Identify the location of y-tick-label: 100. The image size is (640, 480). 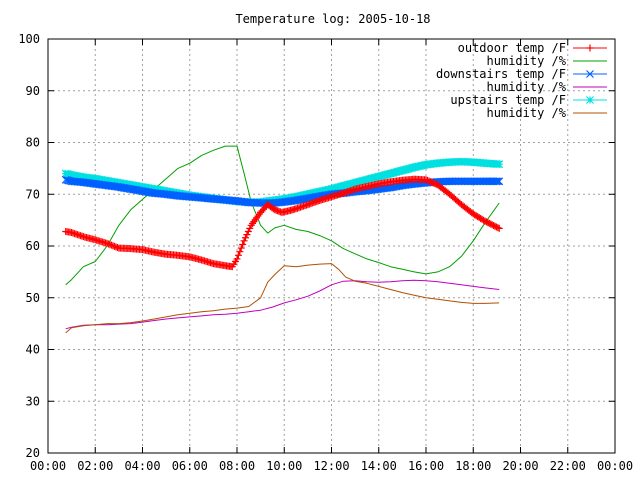
(29, 39).